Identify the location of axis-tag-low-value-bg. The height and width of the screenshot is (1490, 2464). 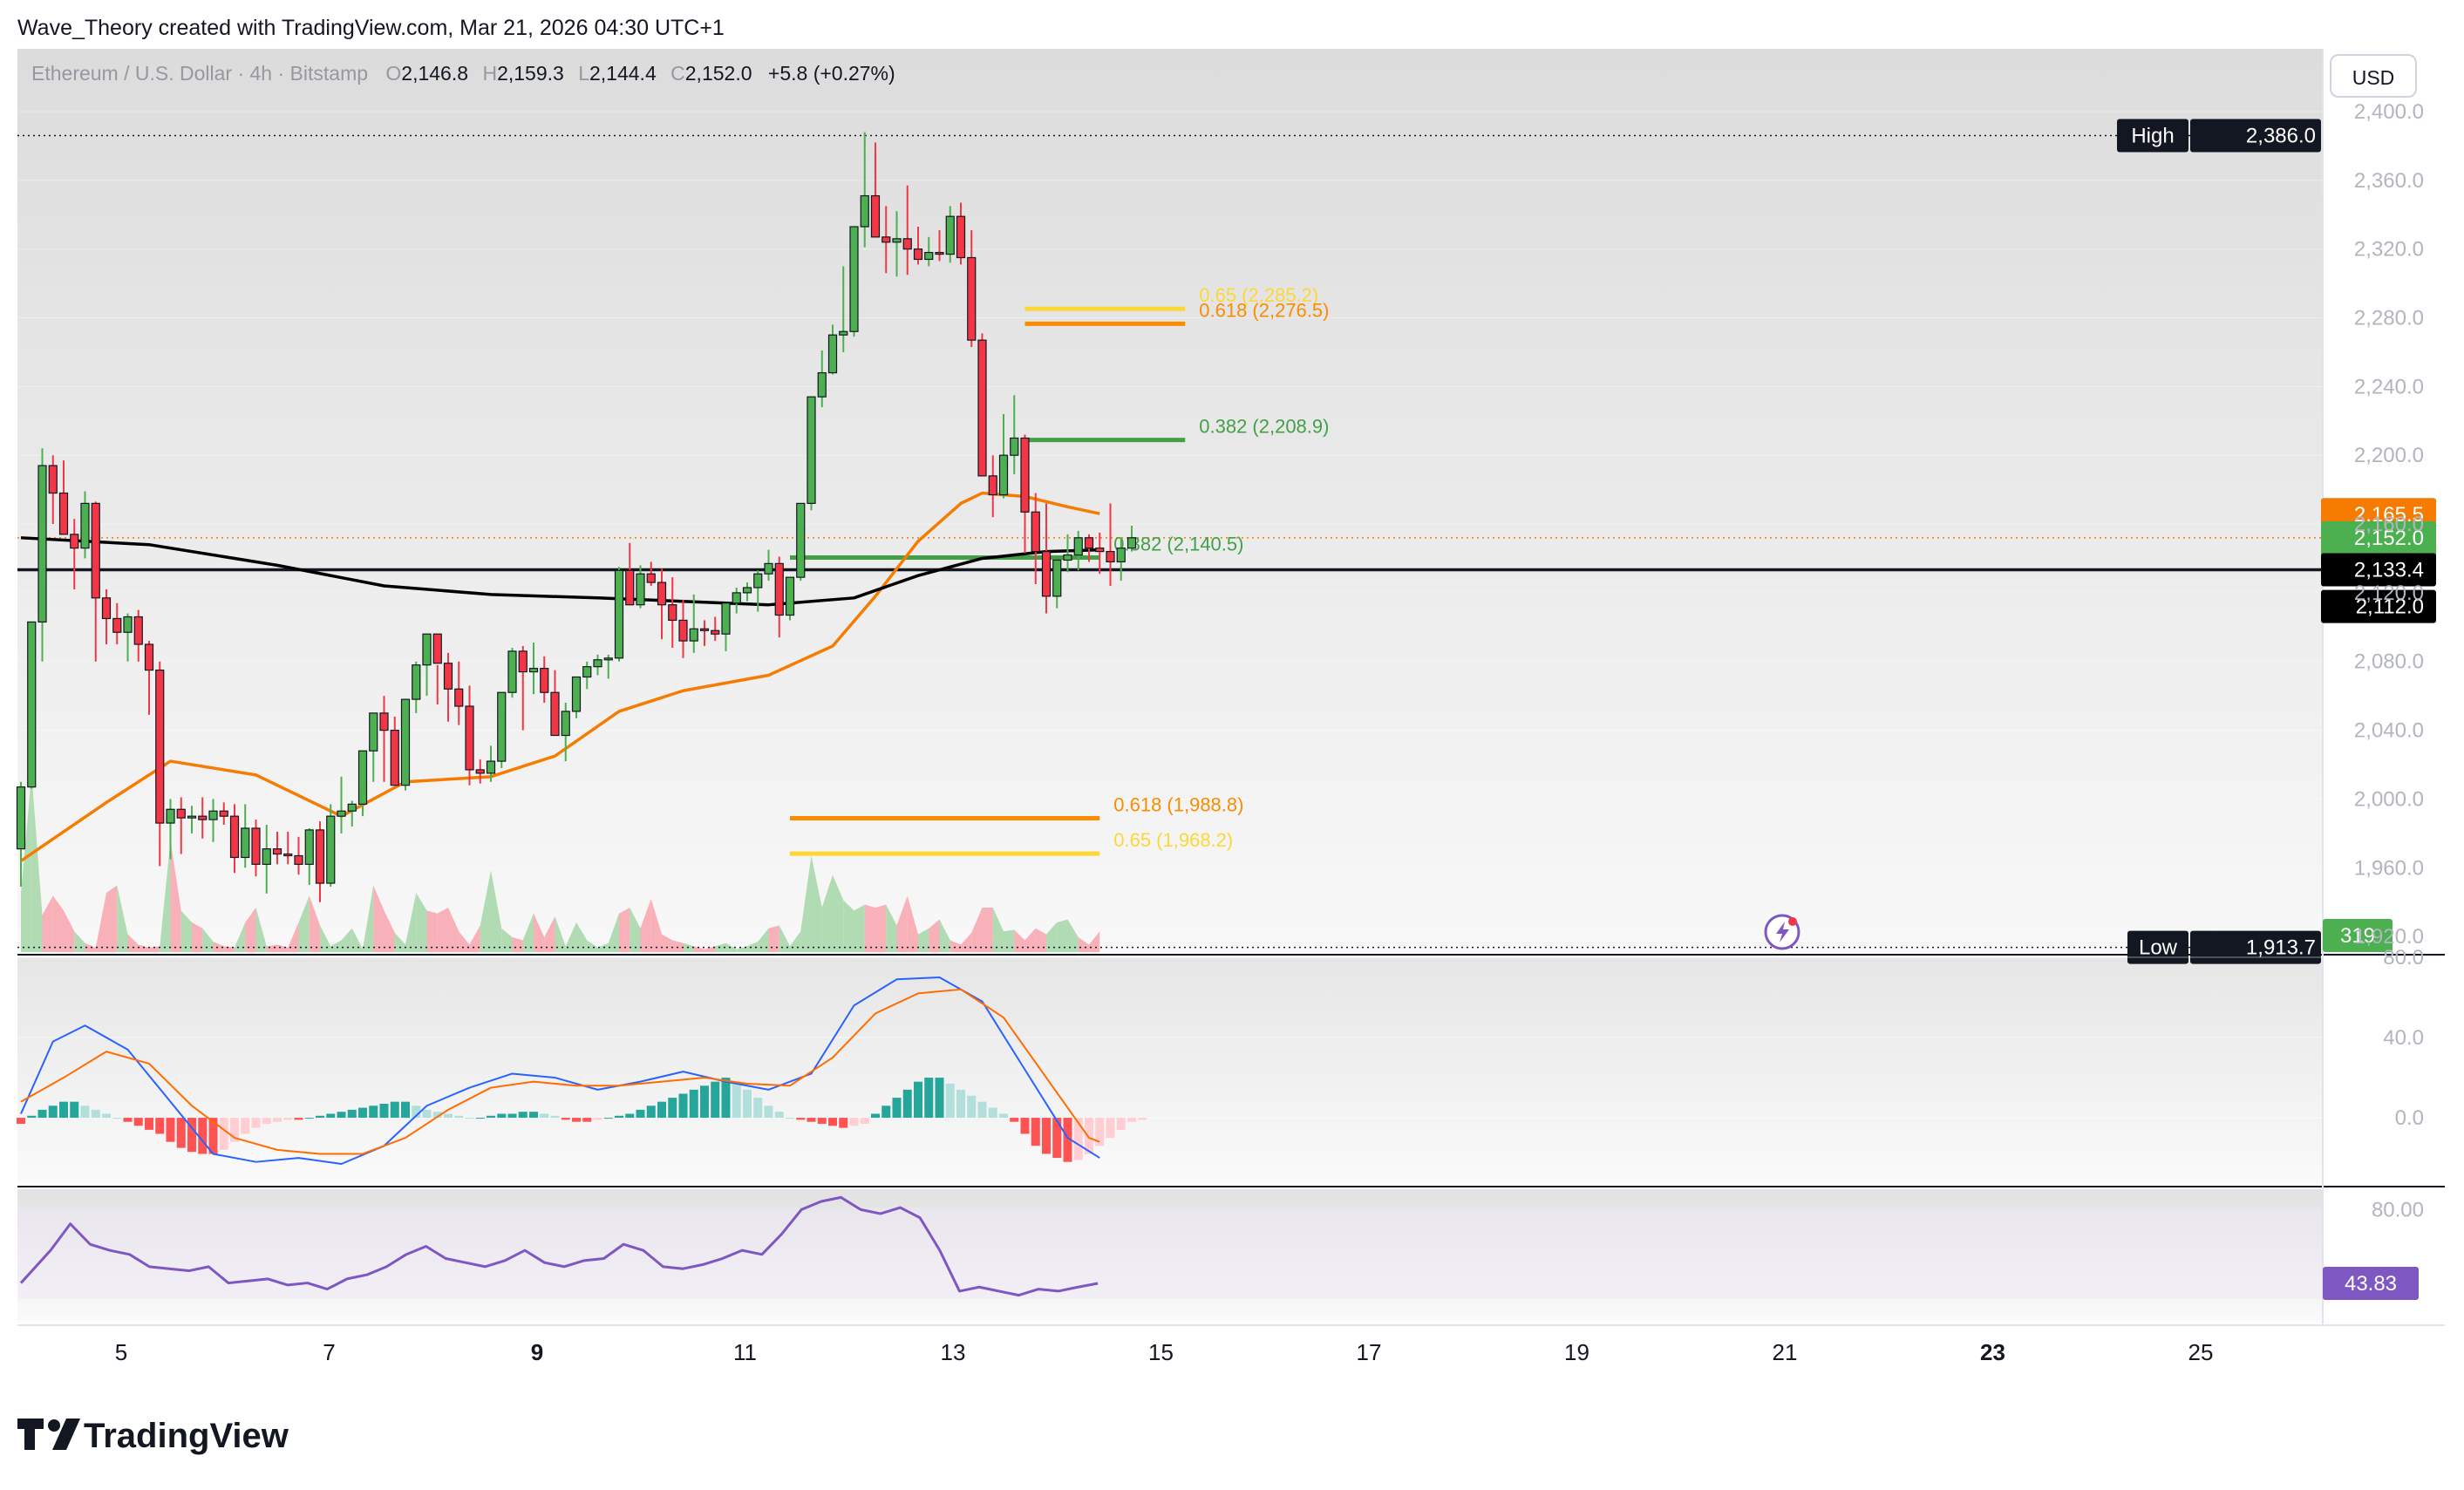
(2255, 947).